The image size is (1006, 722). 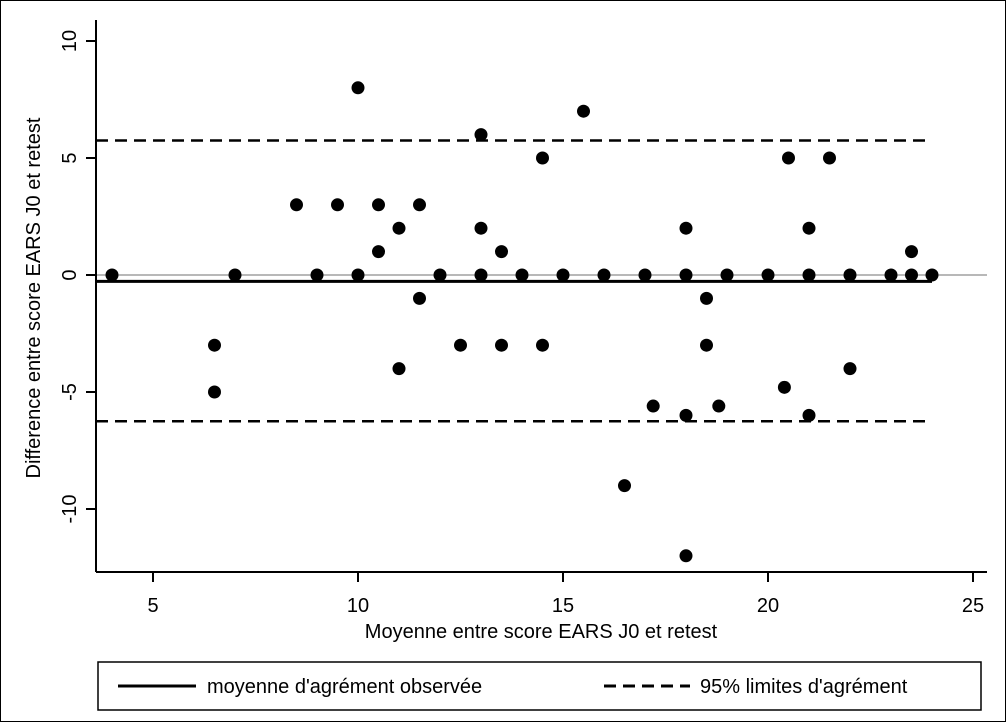 I want to click on legend-label-mean: moyenne d'agrément observée, so click(x=344, y=687).